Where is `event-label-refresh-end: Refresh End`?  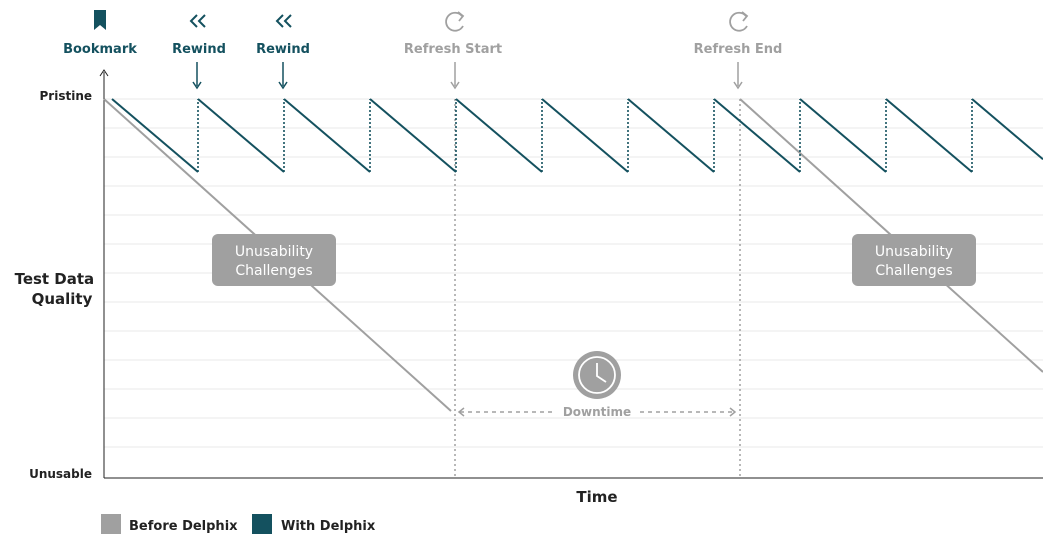
event-label-refresh-end: Refresh End is located at coordinates (738, 49).